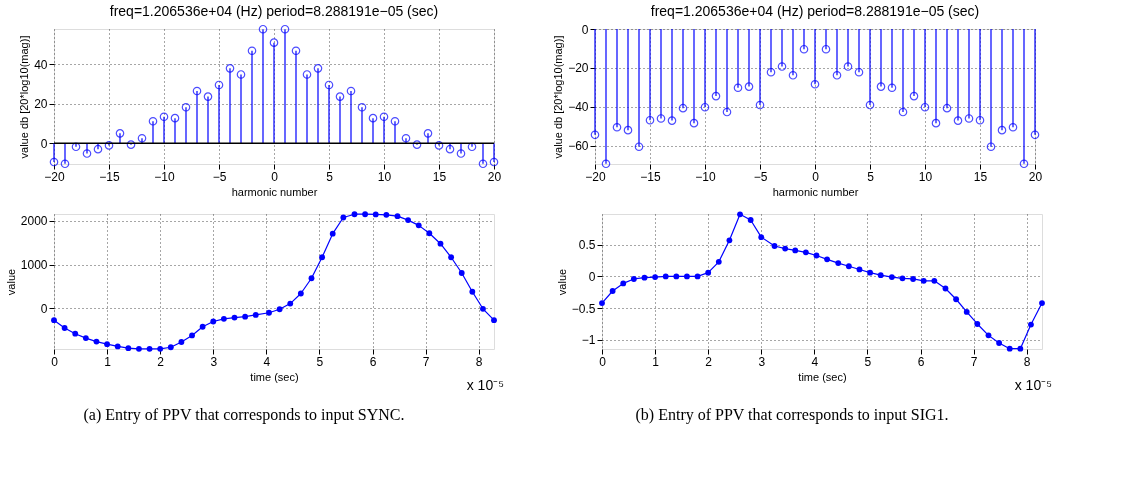 The image size is (1142, 487). What do you see at coordinates (822, 376) in the screenshot?
I see `x-axis-title: time (sec)` at bounding box center [822, 376].